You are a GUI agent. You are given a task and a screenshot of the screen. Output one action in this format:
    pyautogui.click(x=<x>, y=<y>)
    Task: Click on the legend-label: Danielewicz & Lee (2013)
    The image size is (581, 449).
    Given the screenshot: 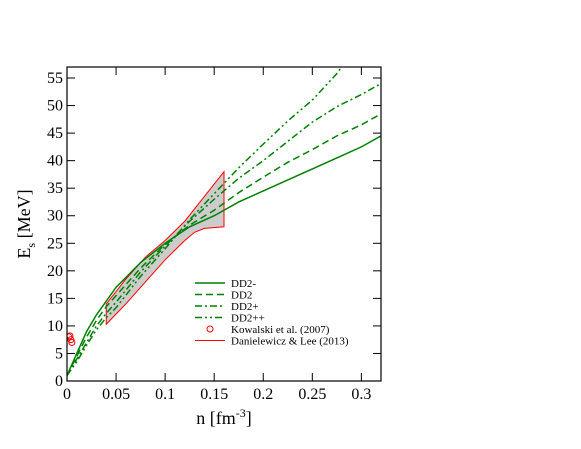 What is the action you would take?
    pyautogui.click(x=290, y=342)
    